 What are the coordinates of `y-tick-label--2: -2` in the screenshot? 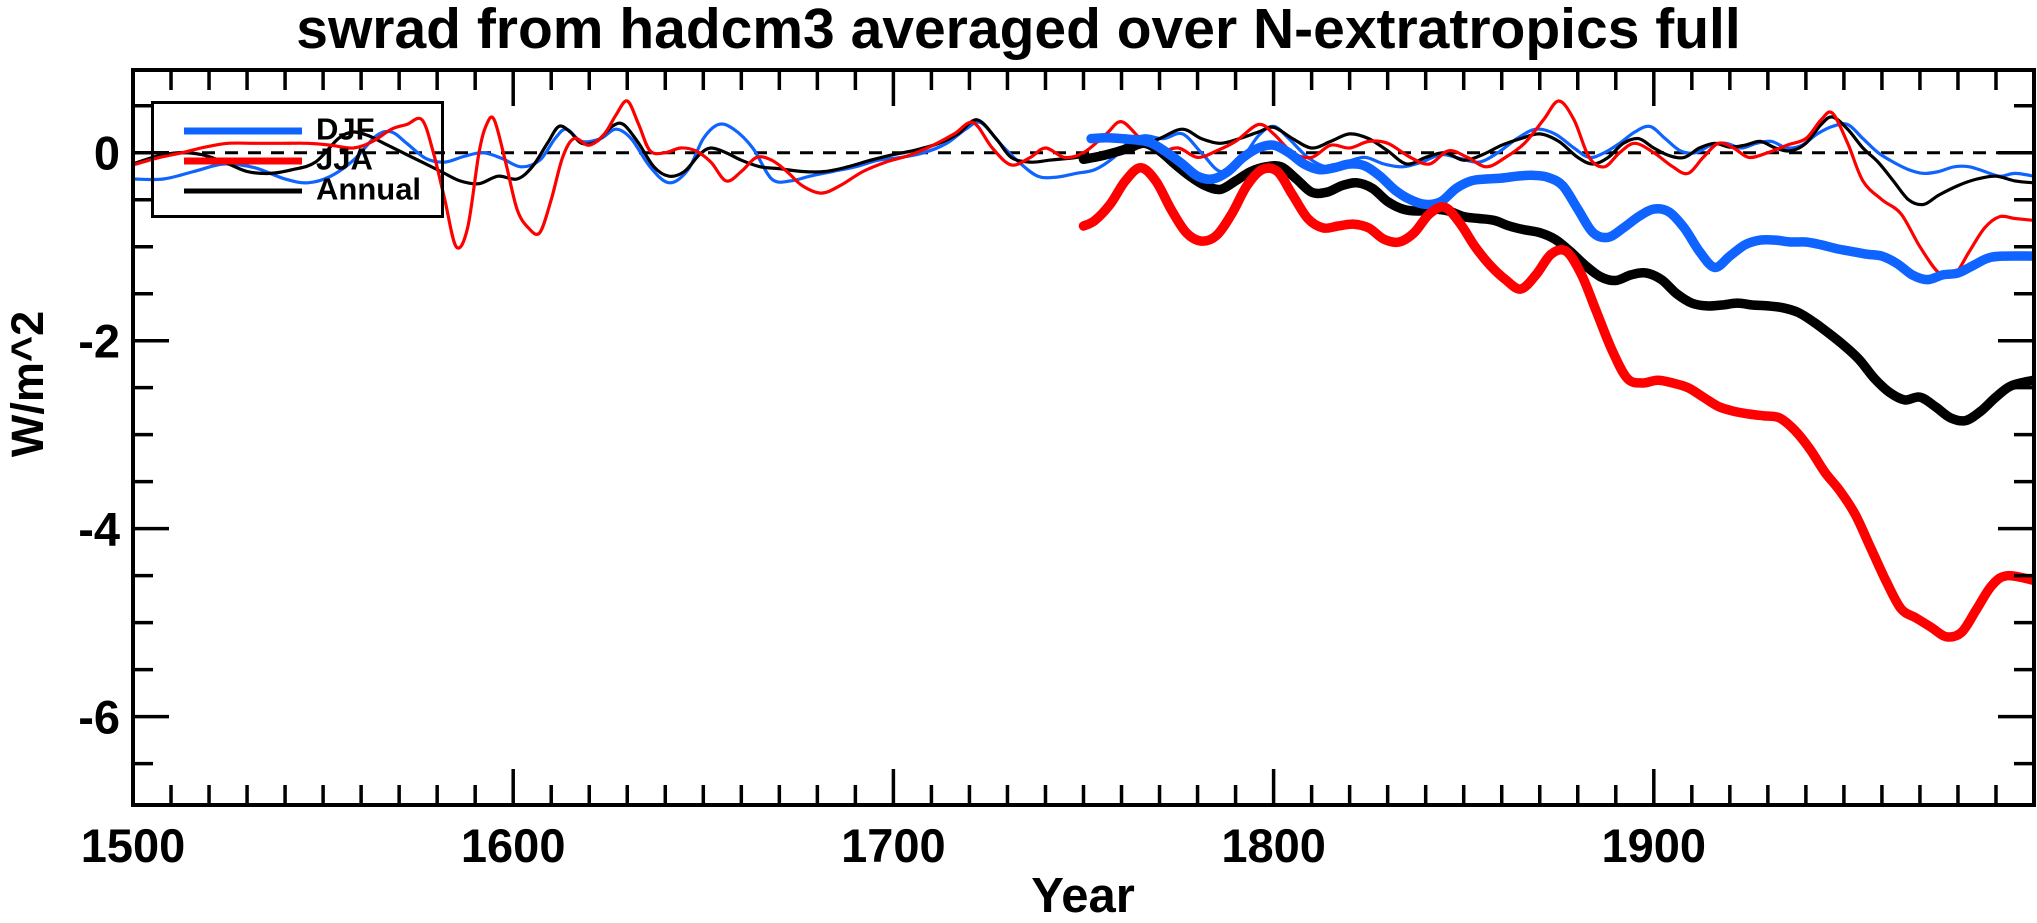 It's located at (99, 341).